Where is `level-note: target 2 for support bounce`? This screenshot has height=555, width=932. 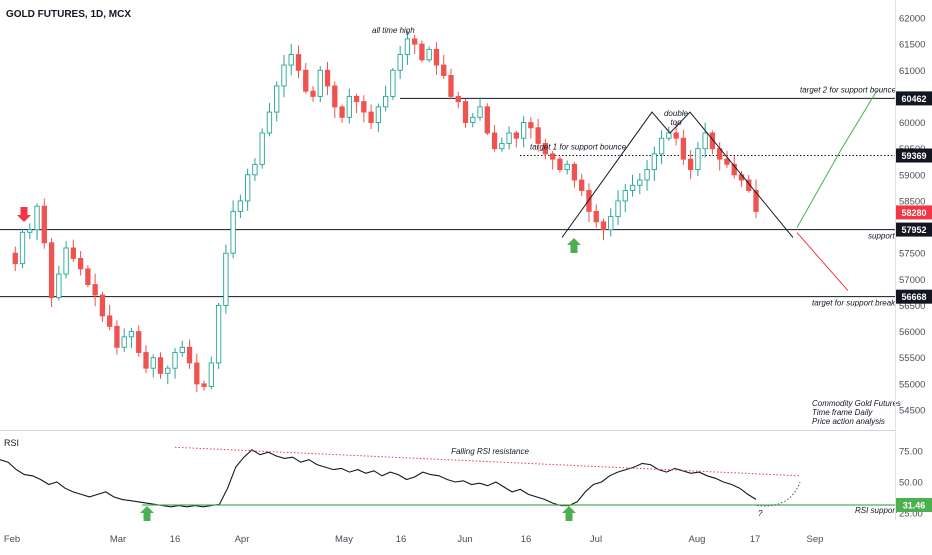 level-note: target 2 for support bounce is located at coordinates (848, 89).